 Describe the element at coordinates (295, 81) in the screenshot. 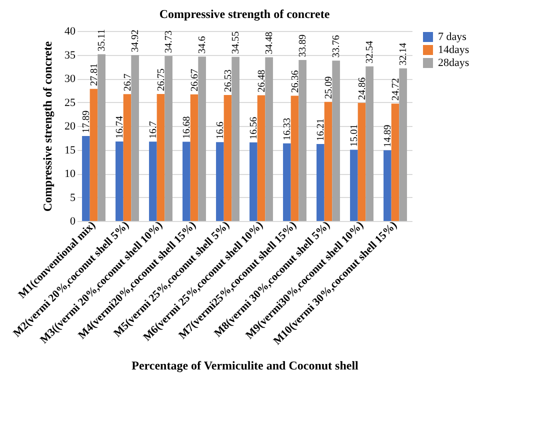

I see `data-label: 26.36` at that location.